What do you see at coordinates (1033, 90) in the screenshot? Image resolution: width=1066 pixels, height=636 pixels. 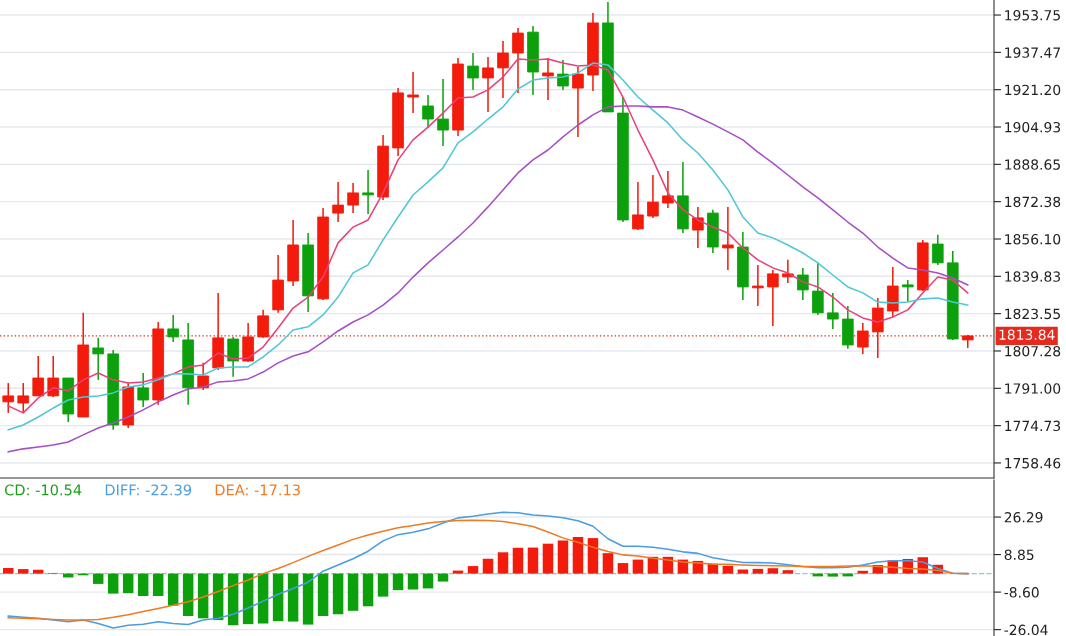 I see `y-tick-label: 1921.20` at bounding box center [1033, 90].